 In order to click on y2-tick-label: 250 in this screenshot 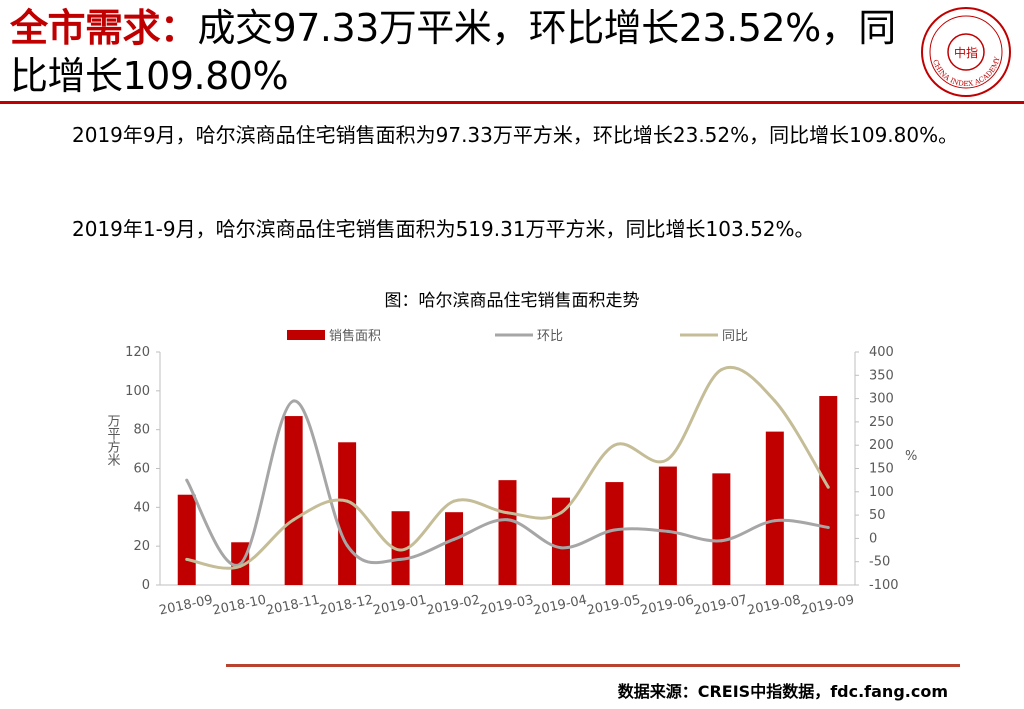, I will do `click(881, 422)`.